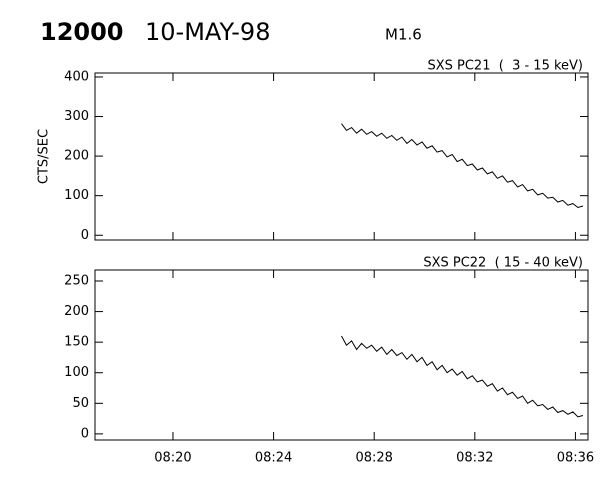 This screenshot has height=480, width=600. What do you see at coordinates (76, 76) in the screenshot?
I see `y-tick-label: 400` at bounding box center [76, 76].